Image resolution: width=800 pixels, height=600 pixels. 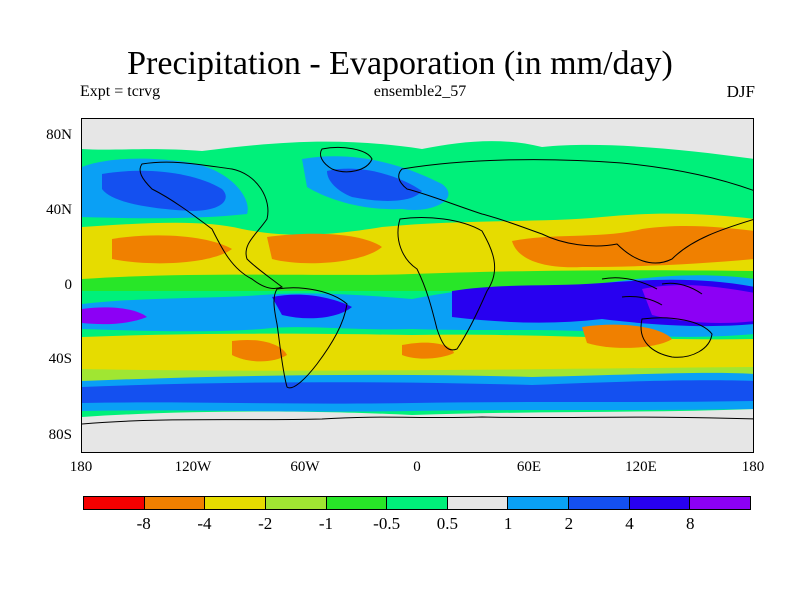 What do you see at coordinates (690, 523) in the screenshot?
I see `colorbar-label: 8` at bounding box center [690, 523].